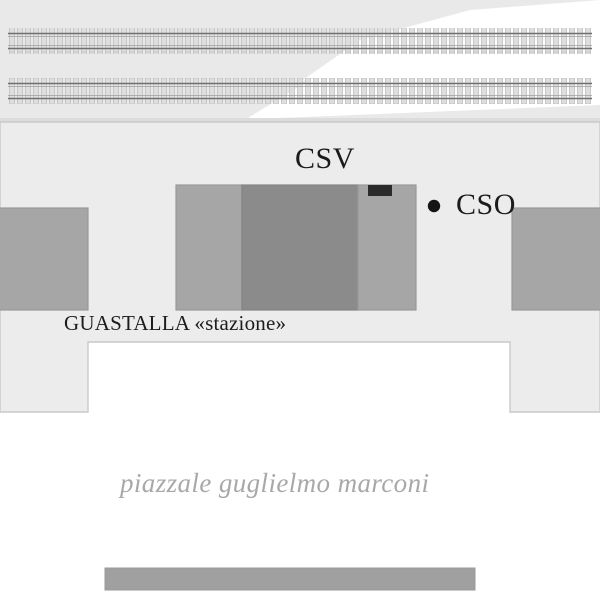 Image resolution: width=600 pixels, height=600 pixels. I want to click on track-area-white-wedge-upper, so click(450, 41).